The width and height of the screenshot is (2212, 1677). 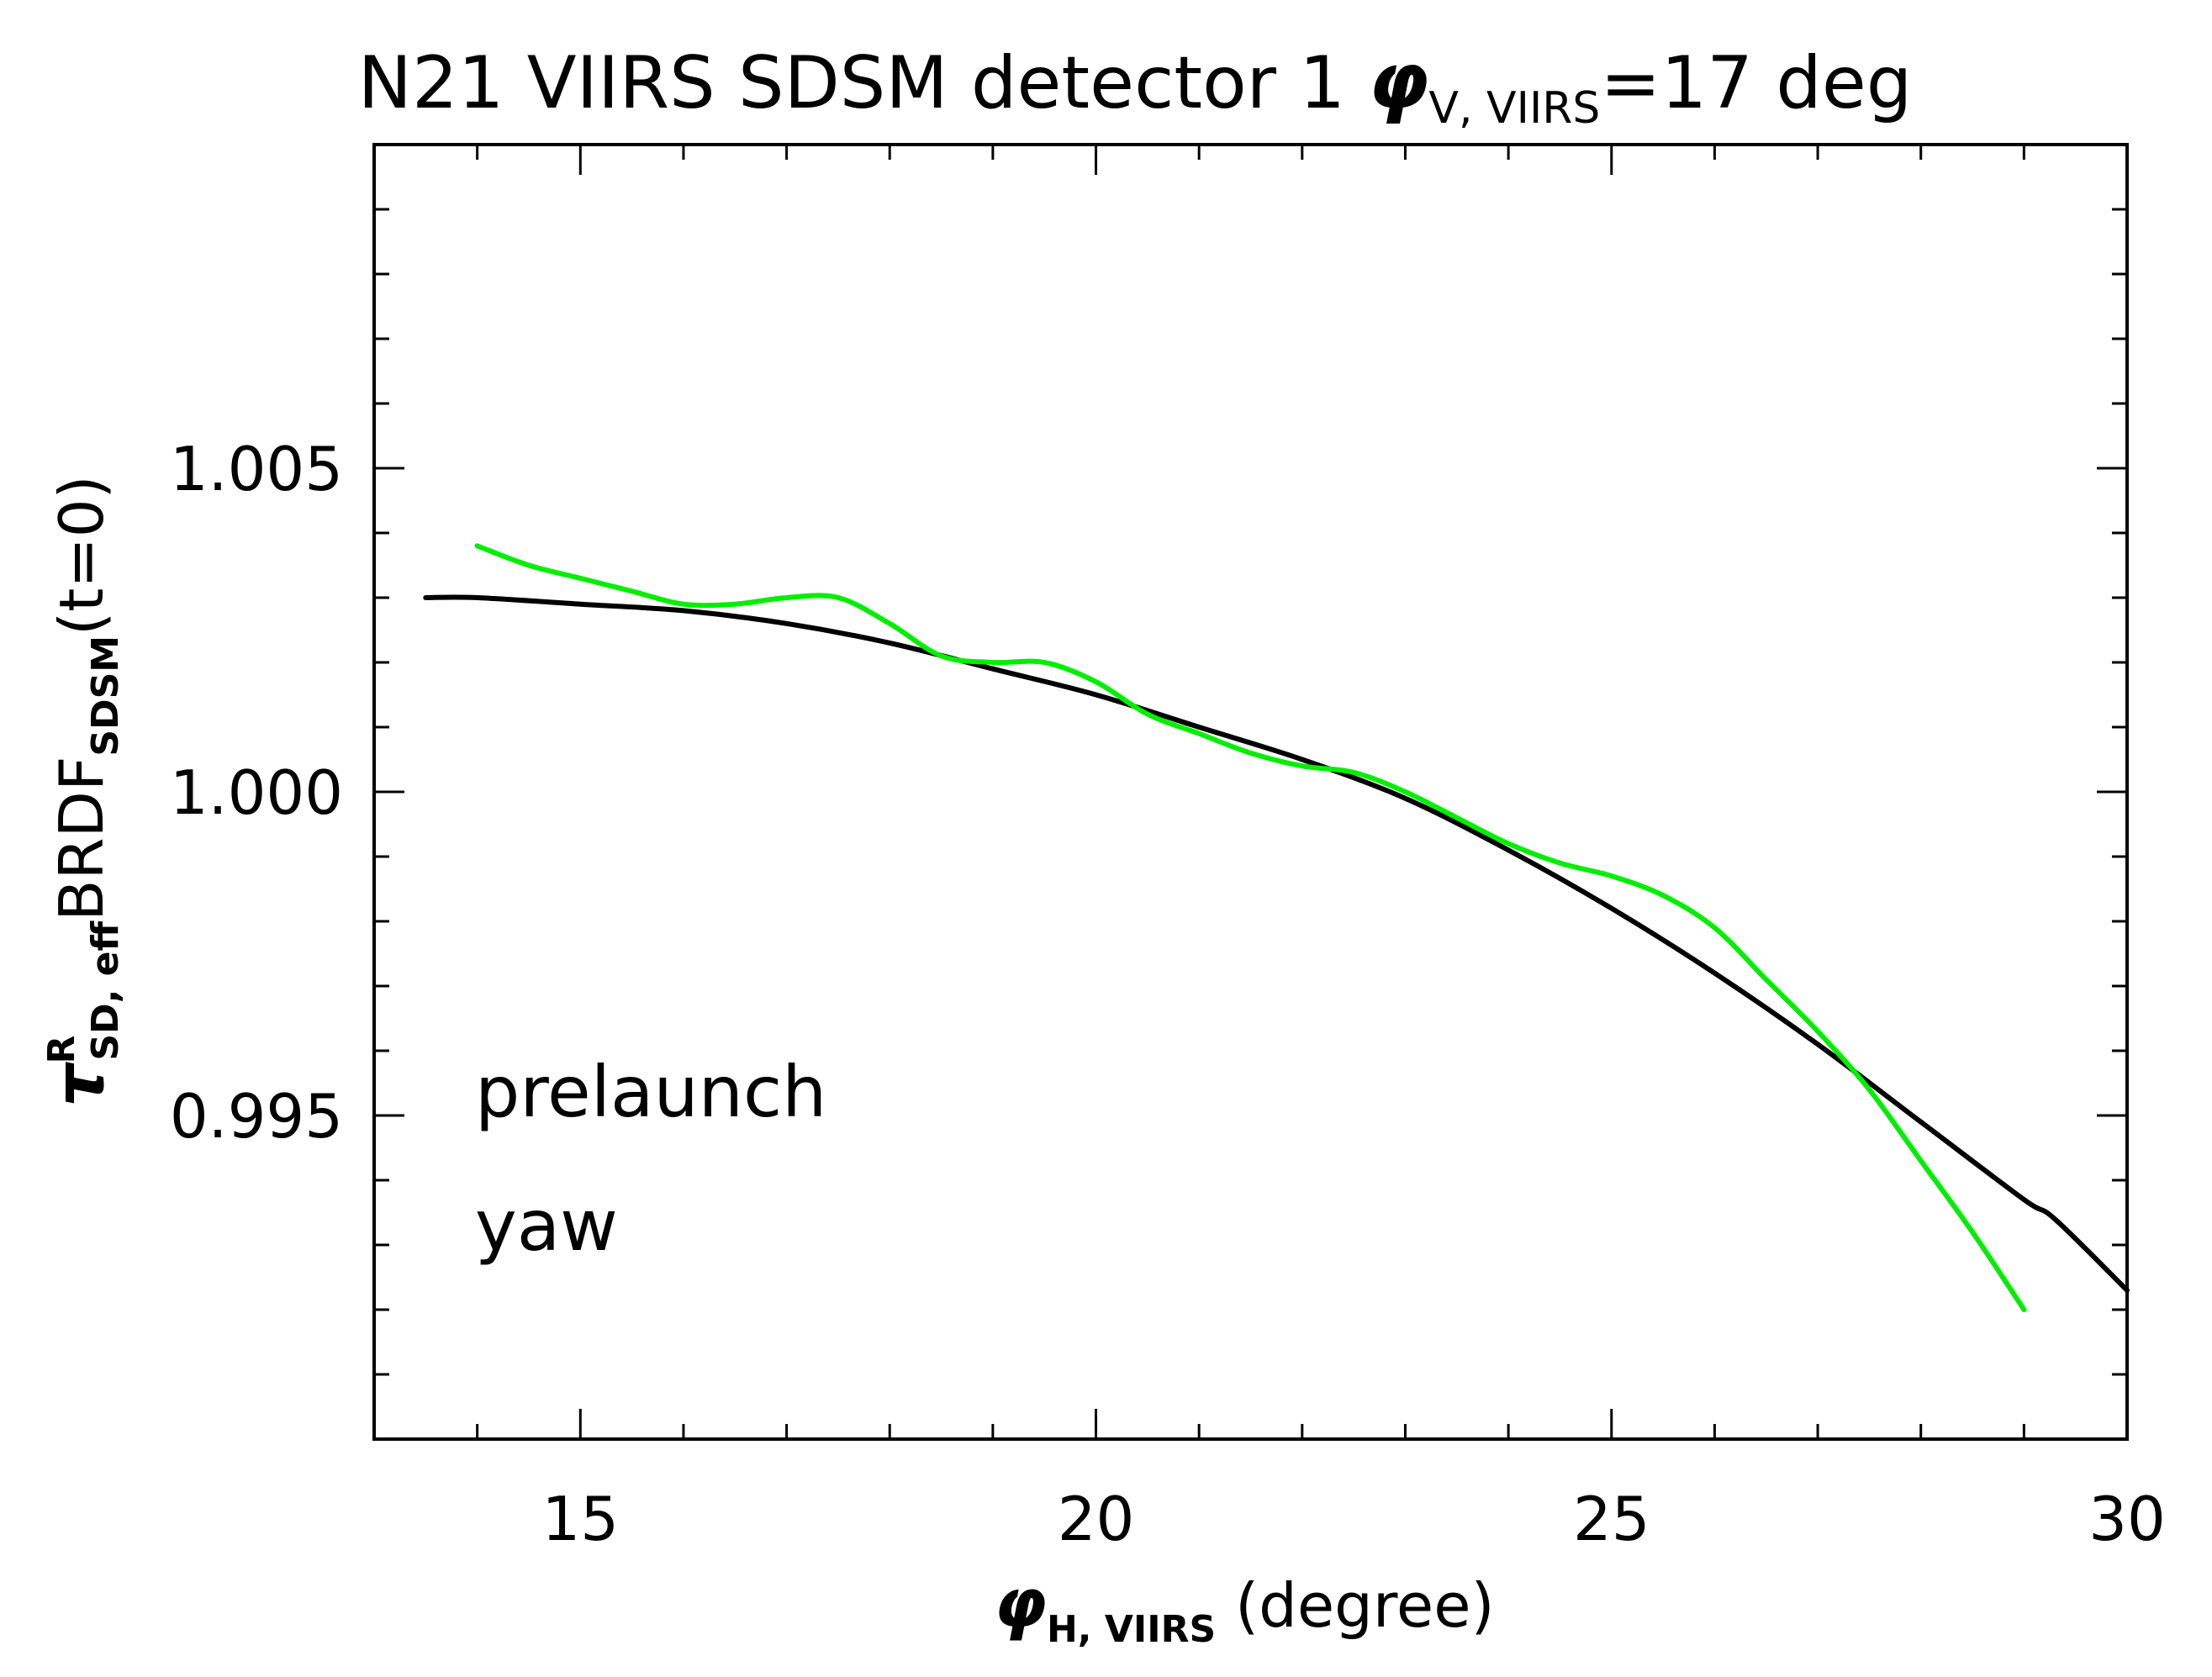 What do you see at coordinates (1611, 1519) in the screenshot?
I see `x-tick-label: 25` at bounding box center [1611, 1519].